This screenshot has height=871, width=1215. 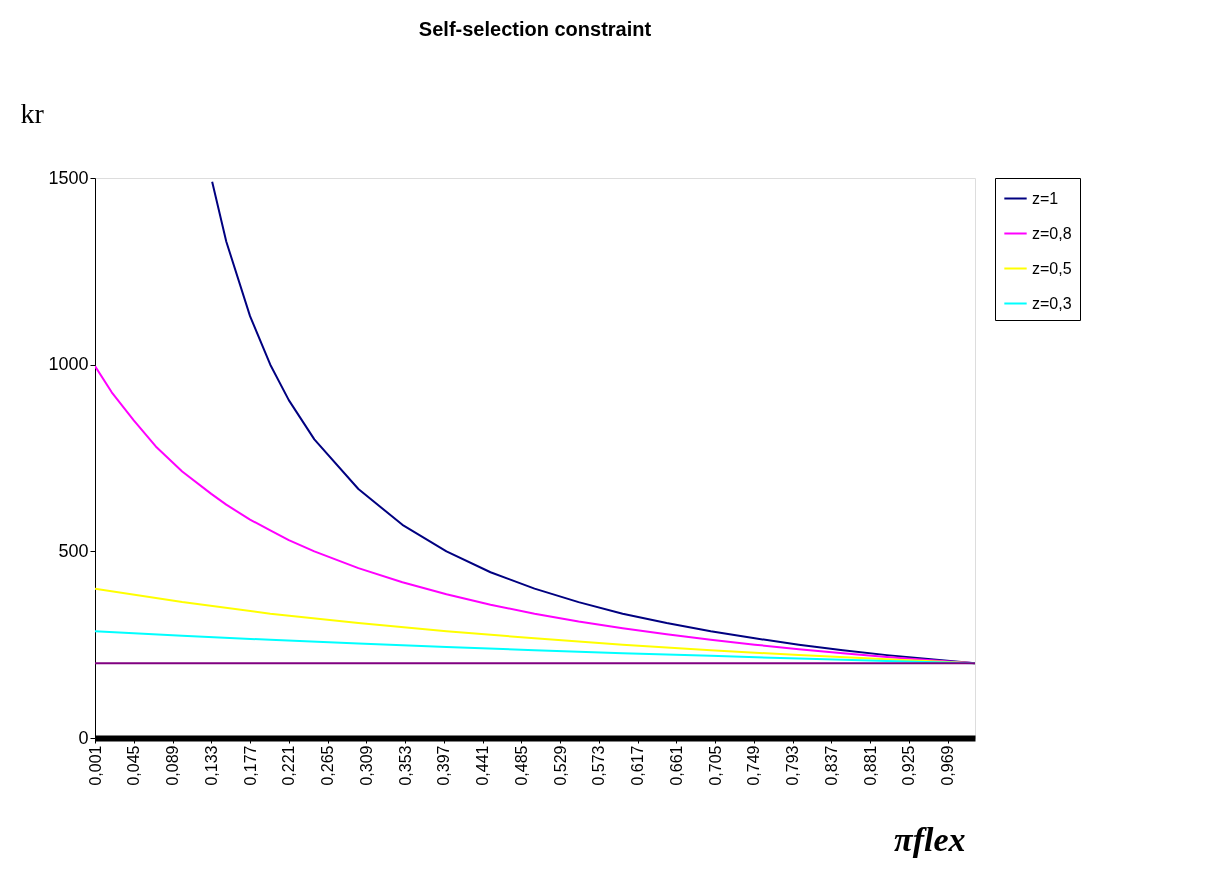 What do you see at coordinates (1052, 303) in the screenshot?
I see `legend-label: z=0,3` at bounding box center [1052, 303].